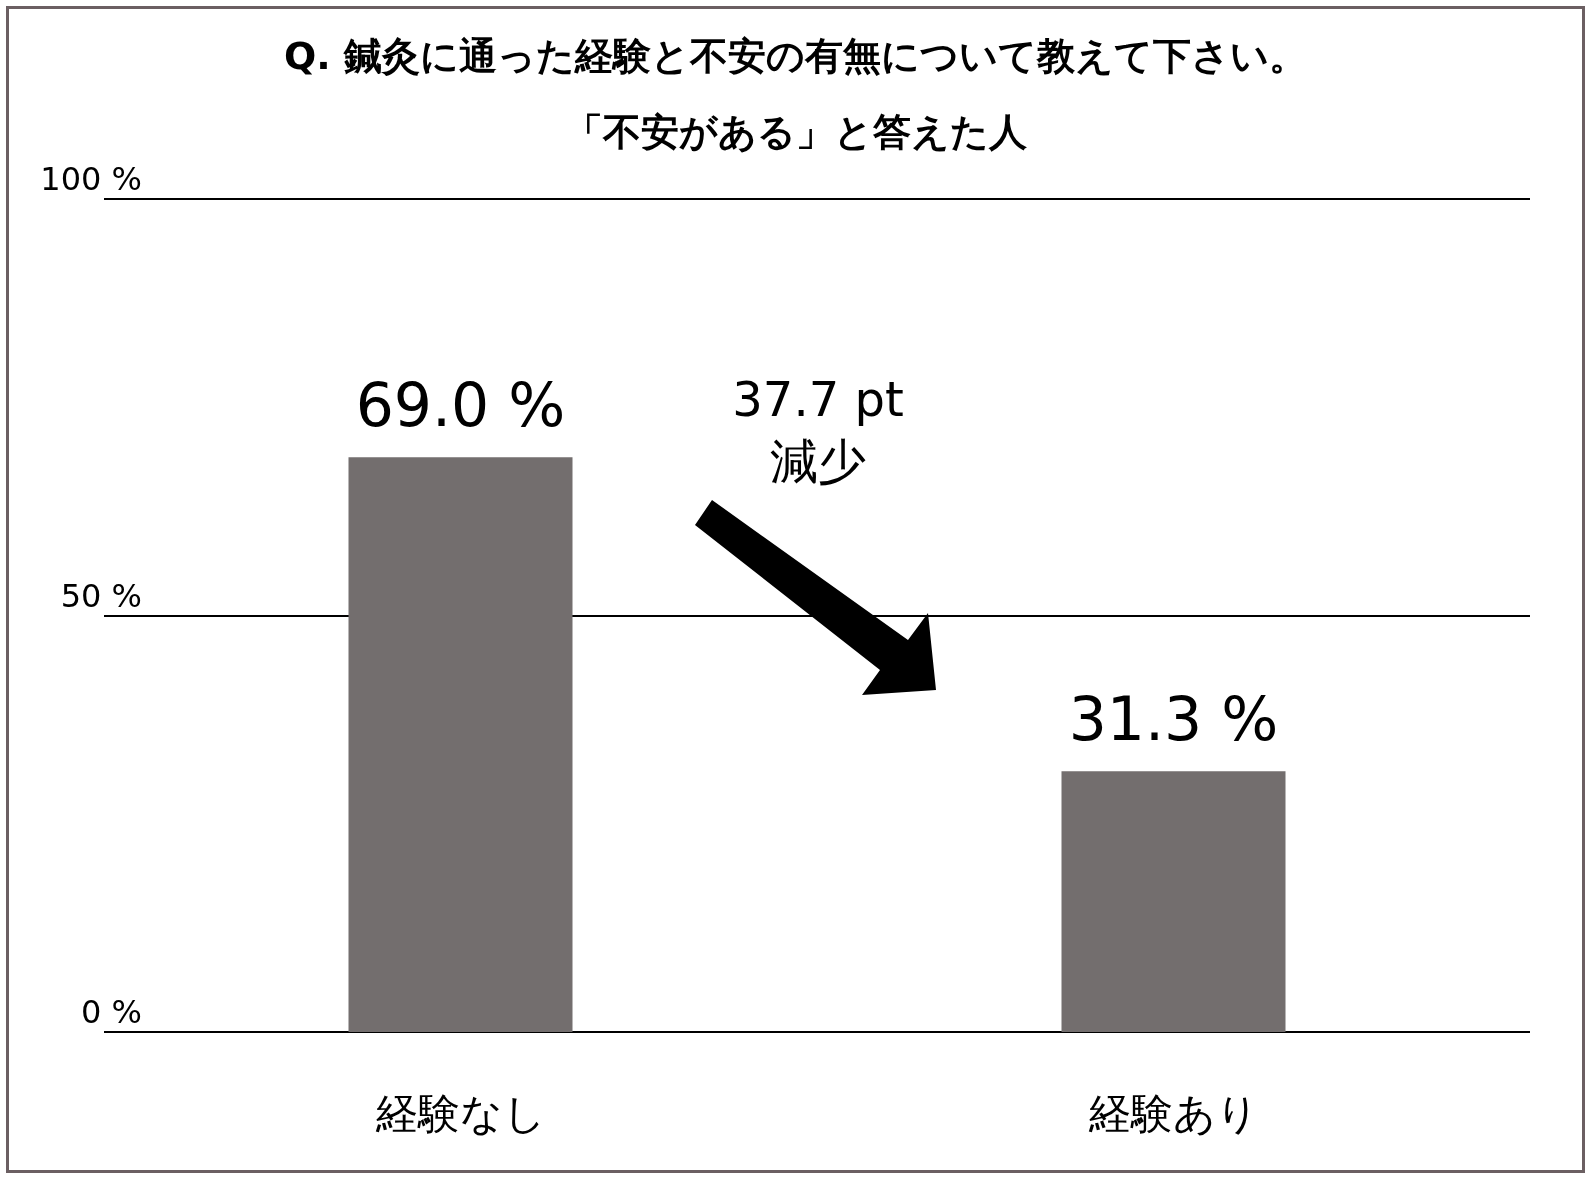 This screenshot has width=1591, height=1195. I want to click on x-tick-label: 経験あり, so click(1173, 1113).